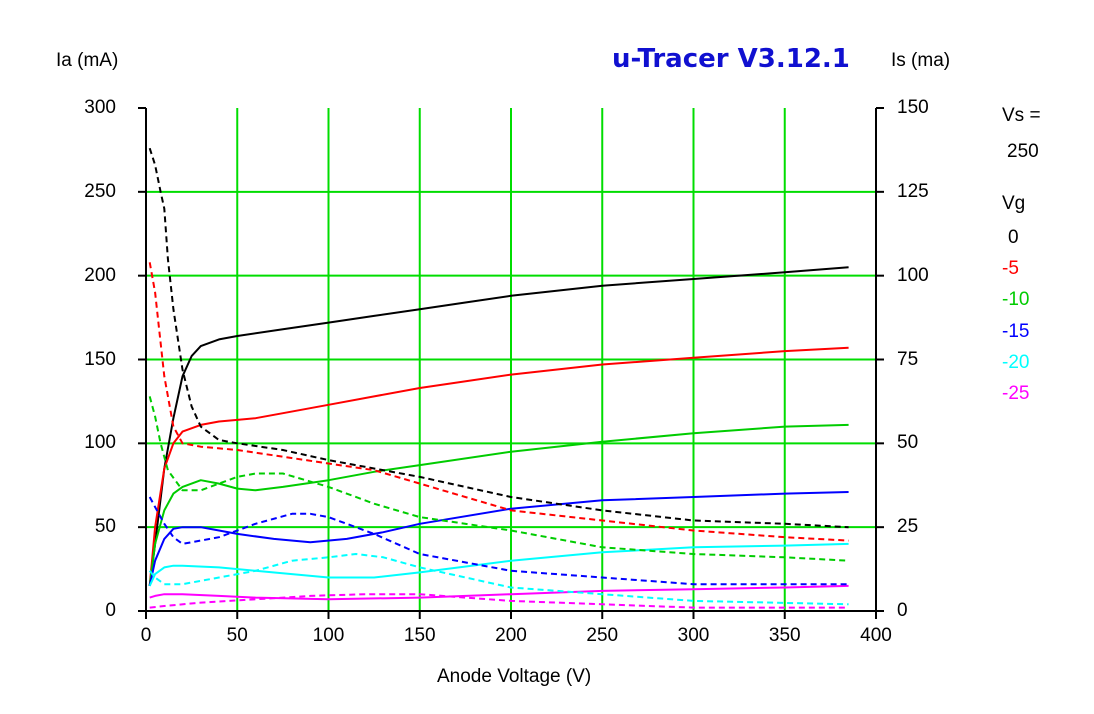  I want to click on x-axis-label: Anode Voltage (V), so click(514, 676).